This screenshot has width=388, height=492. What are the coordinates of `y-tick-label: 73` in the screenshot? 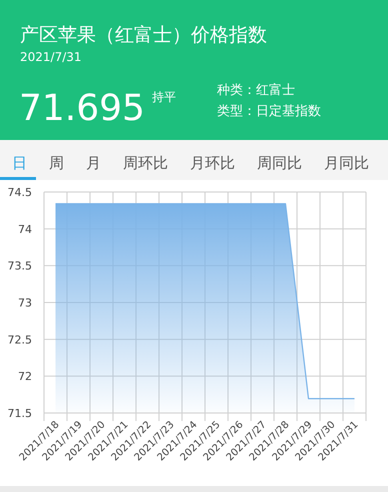 It's located at (25, 303).